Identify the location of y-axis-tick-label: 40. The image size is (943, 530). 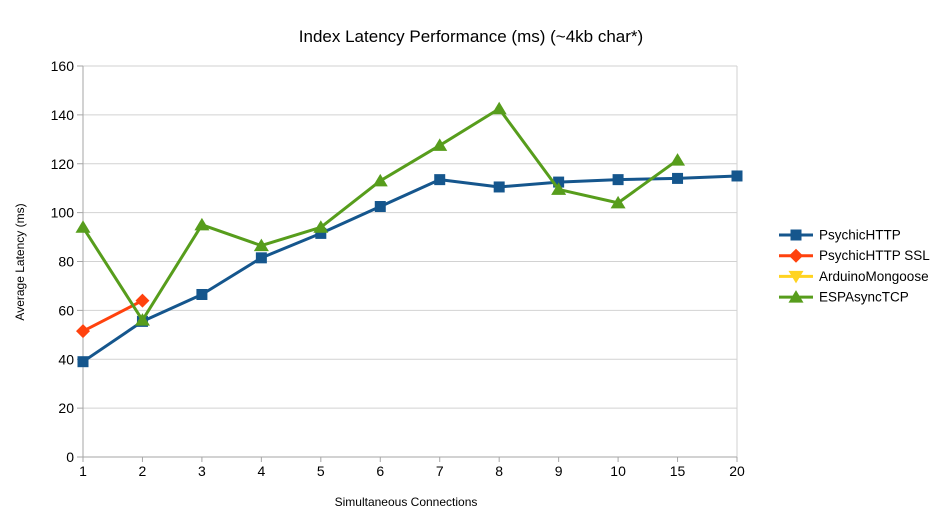
(66, 359).